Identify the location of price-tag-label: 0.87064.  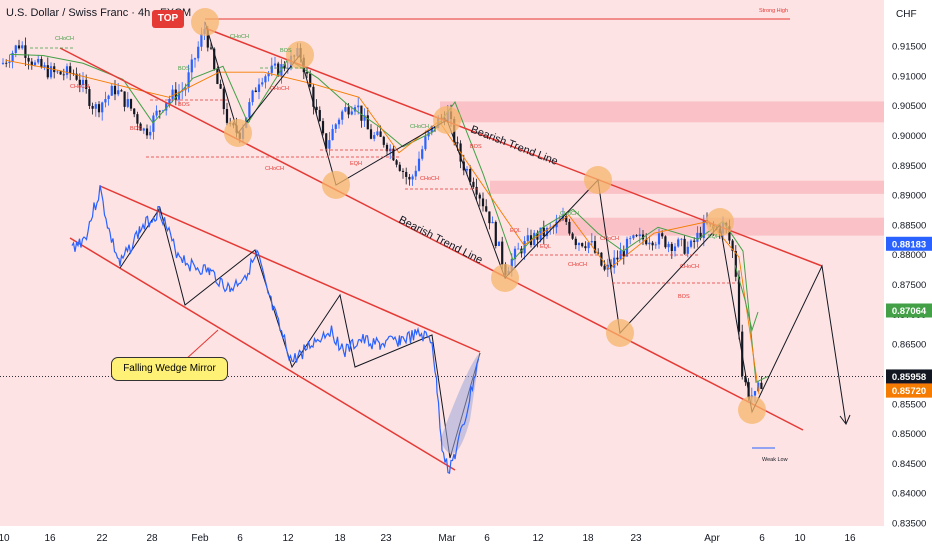
(909, 311).